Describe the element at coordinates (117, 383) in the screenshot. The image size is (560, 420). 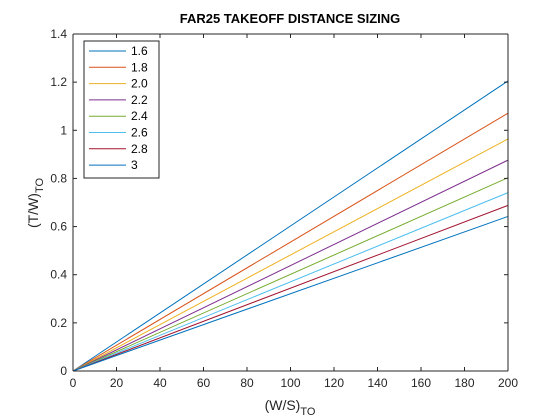
I see `x-tick-label: 20` at that location.